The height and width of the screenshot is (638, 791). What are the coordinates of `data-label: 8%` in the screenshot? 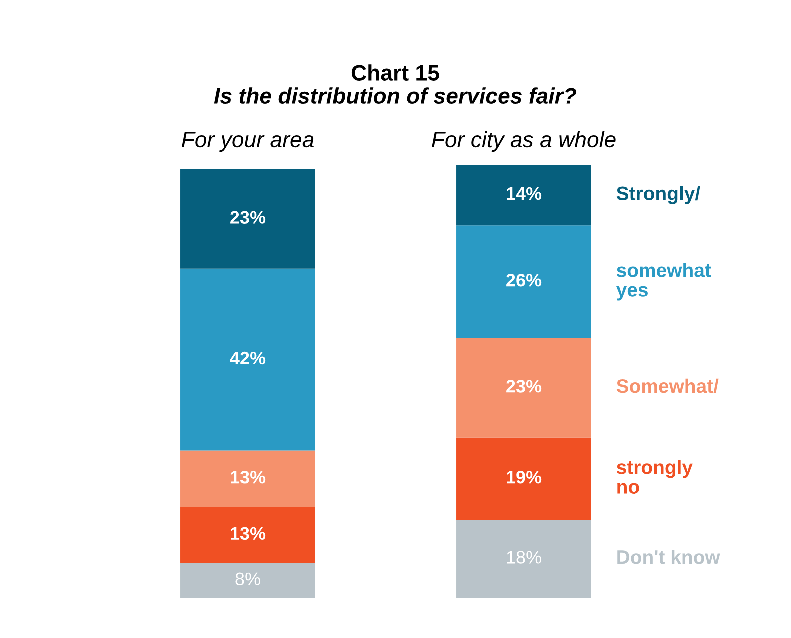 It's located at (248, 579).